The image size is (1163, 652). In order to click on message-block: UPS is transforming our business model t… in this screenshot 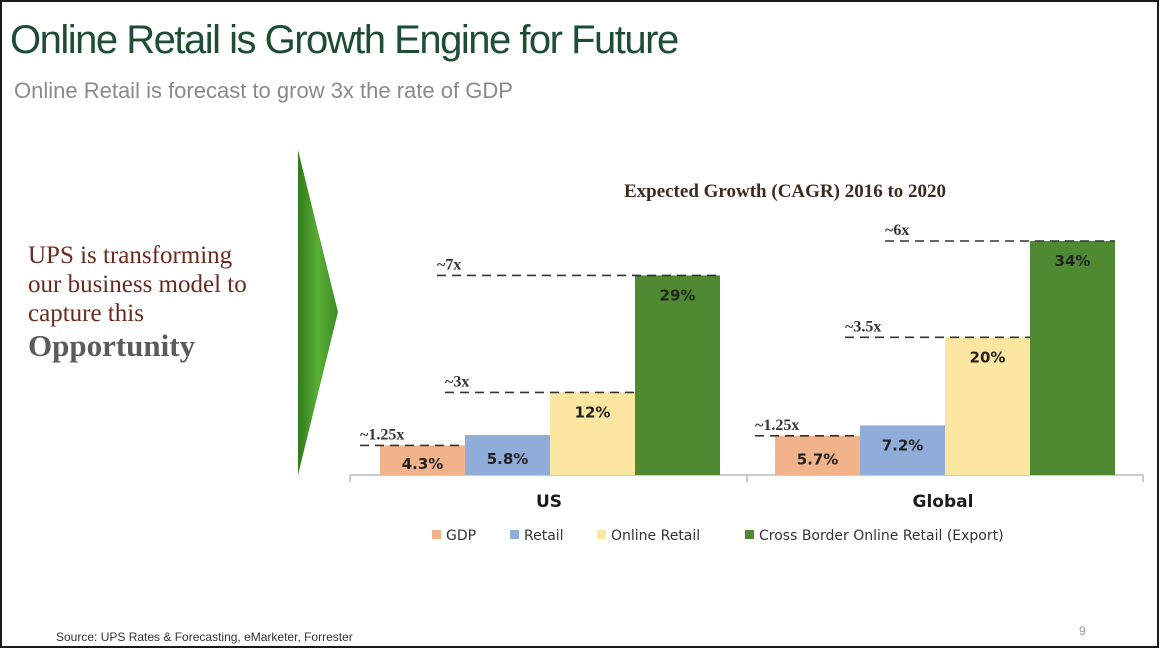, I will do `click(163, 302)`.